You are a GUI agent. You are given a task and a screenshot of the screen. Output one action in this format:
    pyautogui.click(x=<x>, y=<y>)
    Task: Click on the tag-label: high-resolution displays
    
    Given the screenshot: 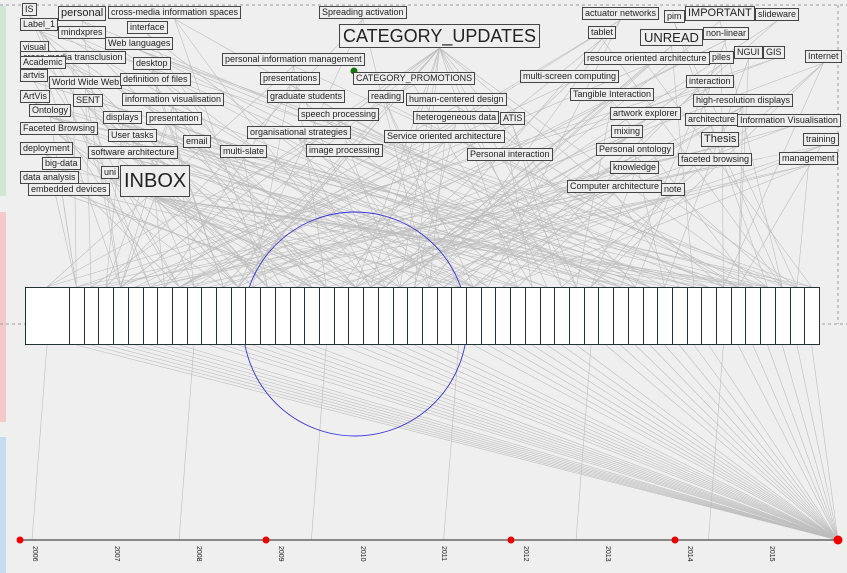 What is the action you would take?
    pyautogui.click(x=743, y=100)
    